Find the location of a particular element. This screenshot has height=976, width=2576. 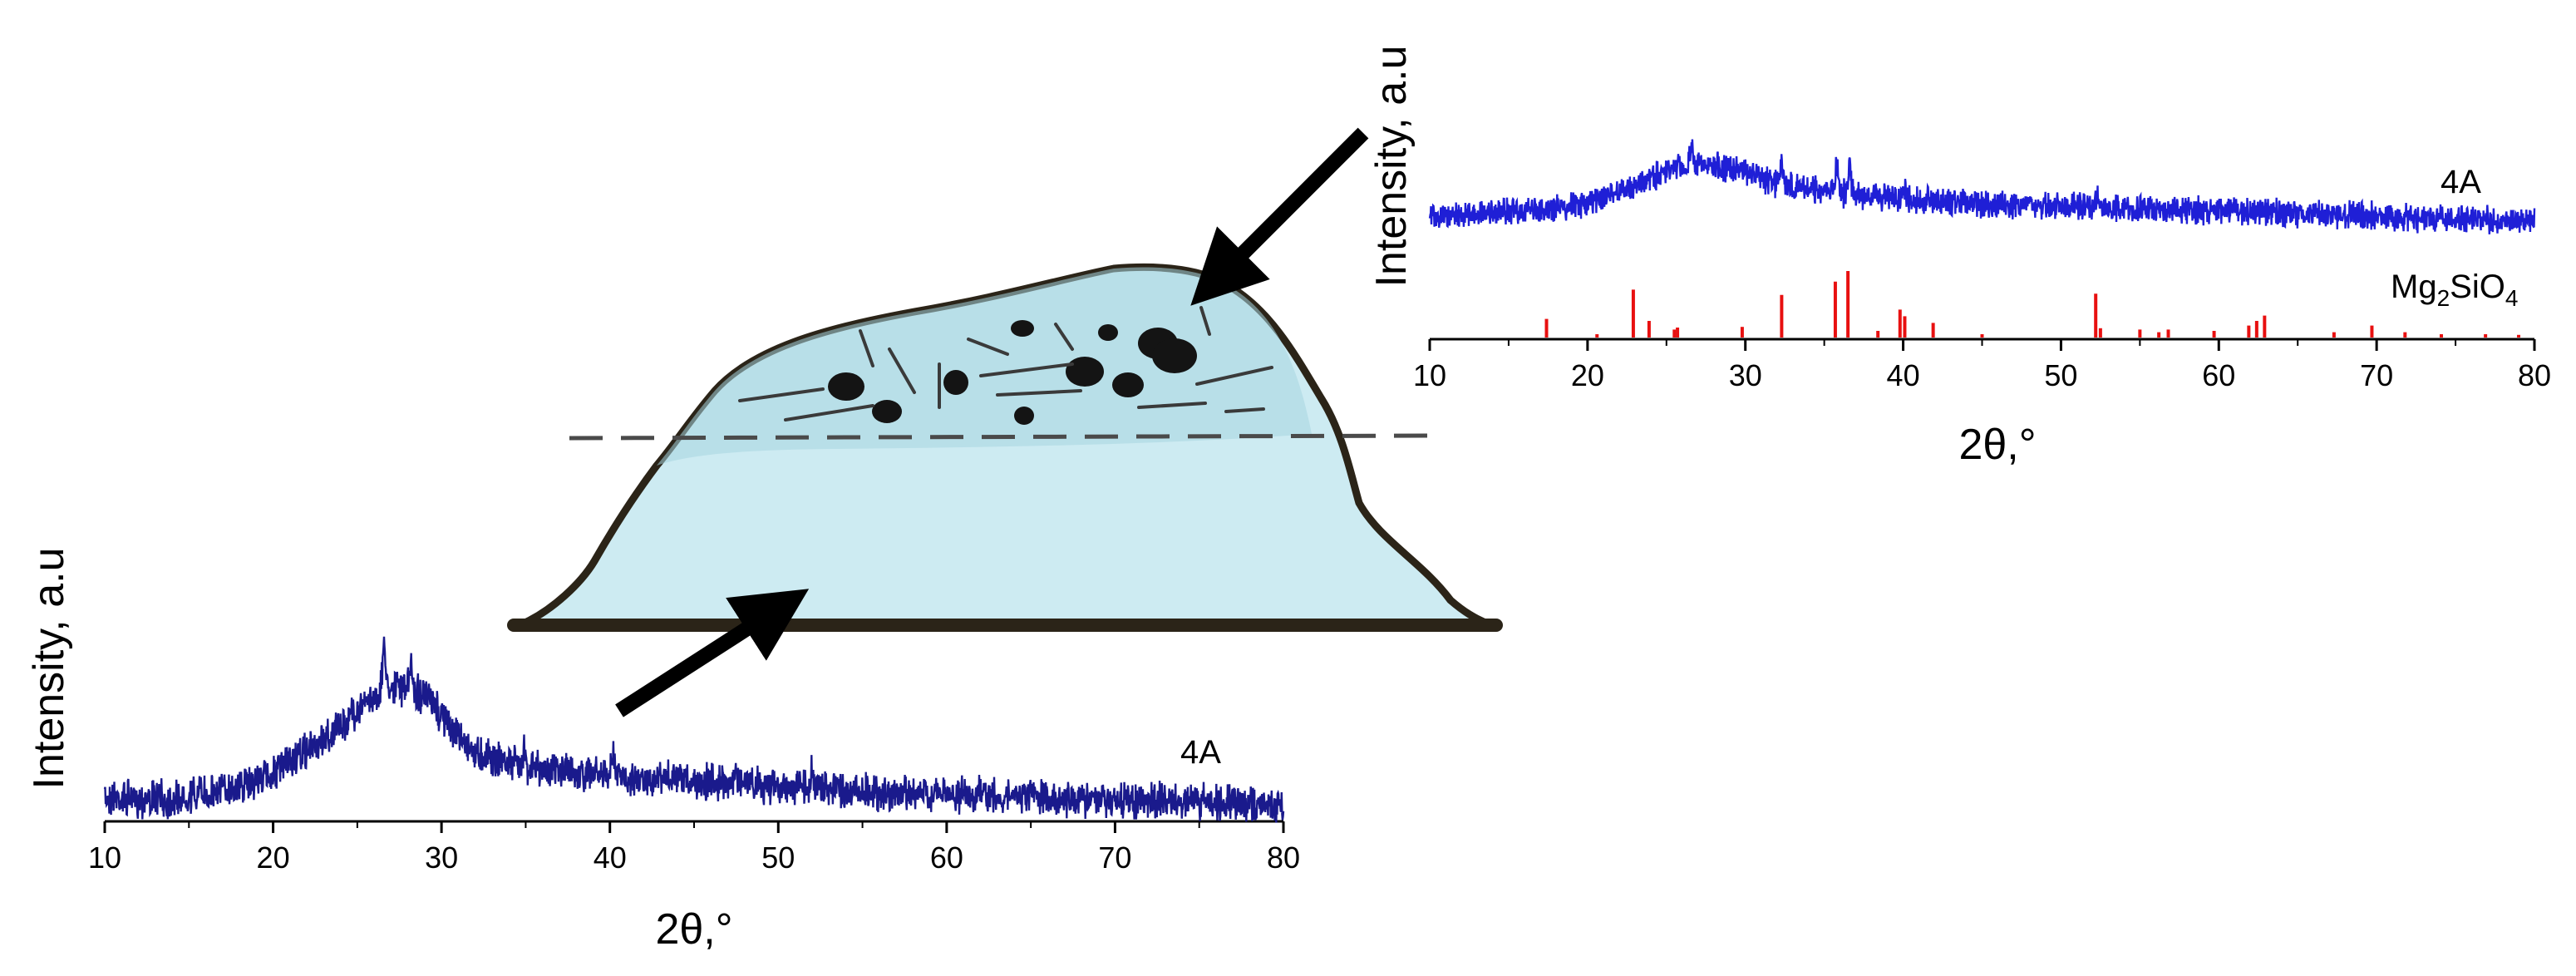

arrow-to-bottom-region is located at coordinates (712, 653).